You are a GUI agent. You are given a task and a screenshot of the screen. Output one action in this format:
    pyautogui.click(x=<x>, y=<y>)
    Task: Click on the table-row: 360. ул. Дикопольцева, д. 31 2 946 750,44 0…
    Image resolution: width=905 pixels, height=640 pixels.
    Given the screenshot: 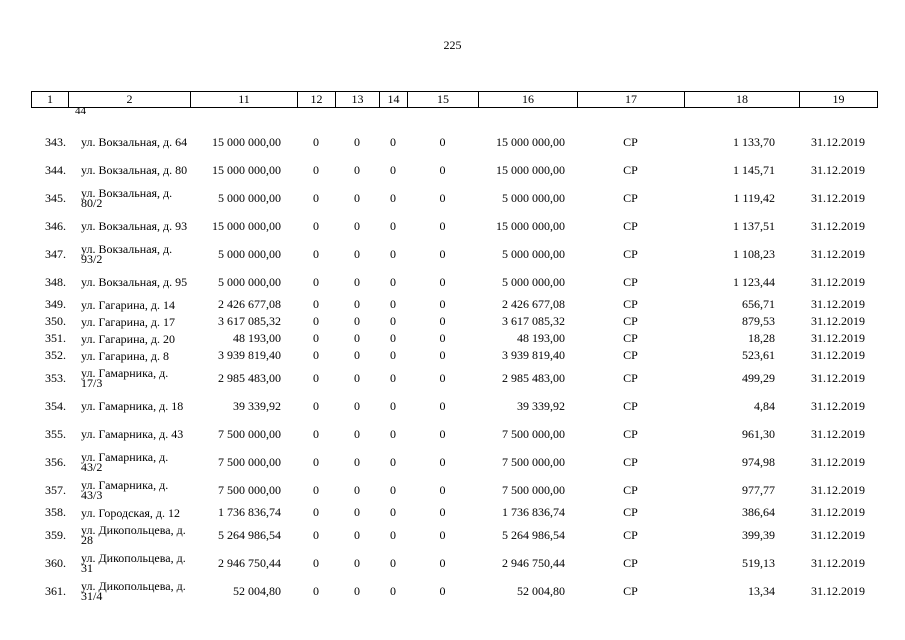 What is the action you would take?
    pyautogui.click(x=454, y=563)
    